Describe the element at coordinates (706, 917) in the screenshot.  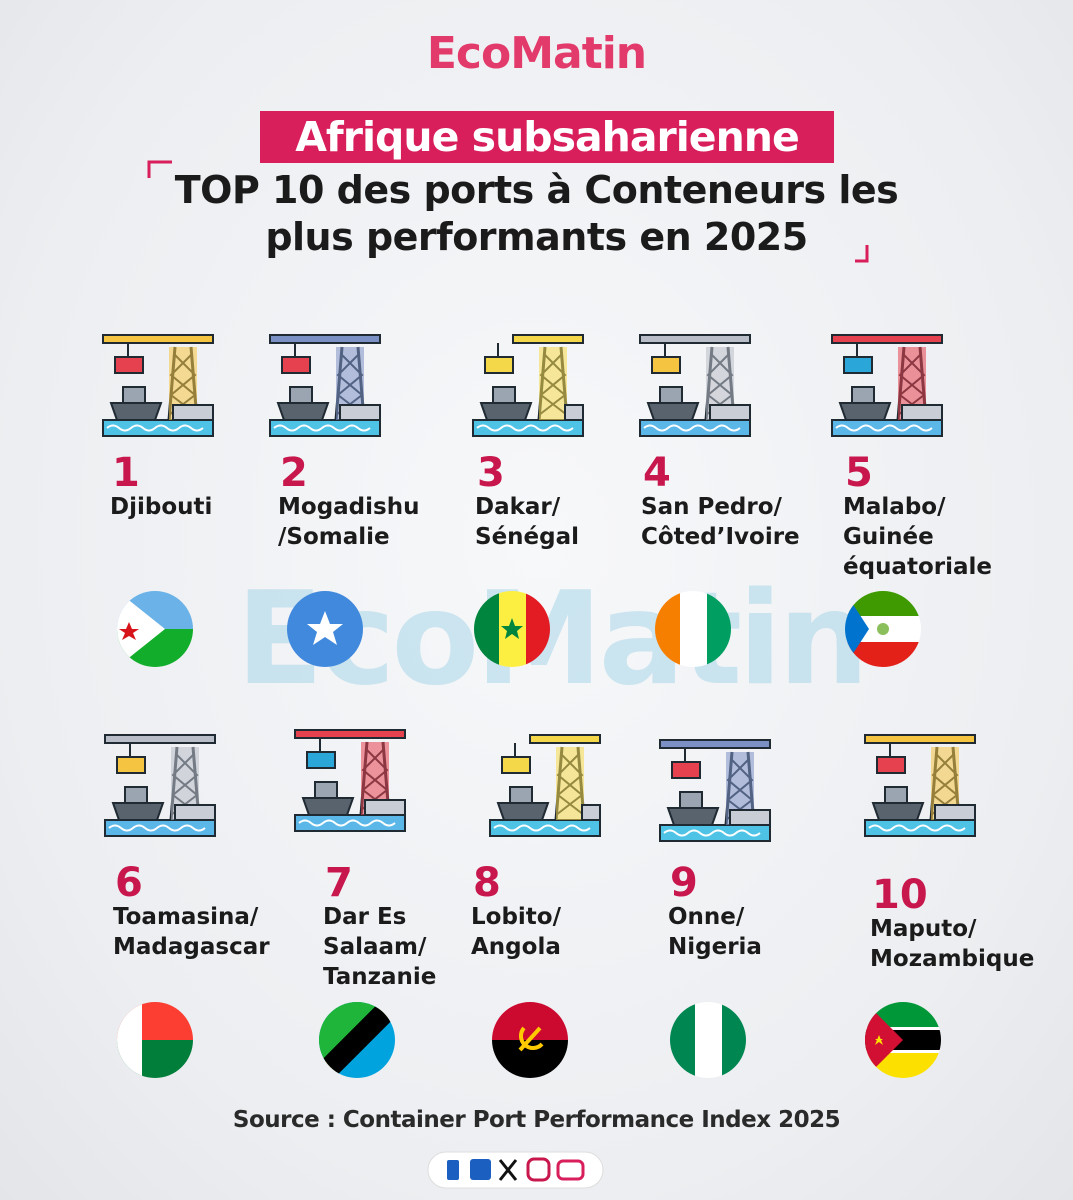
I see `port-name: Onne/` at that location.